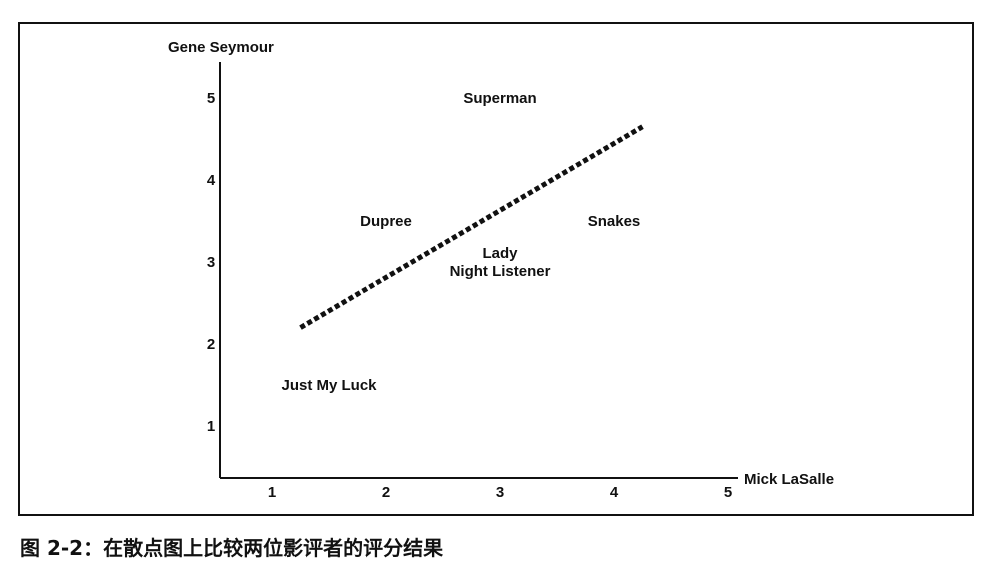 The width and height of the screenshot is (1000, 571). I want to click on point-label: Night Listener, so click(500, 271).